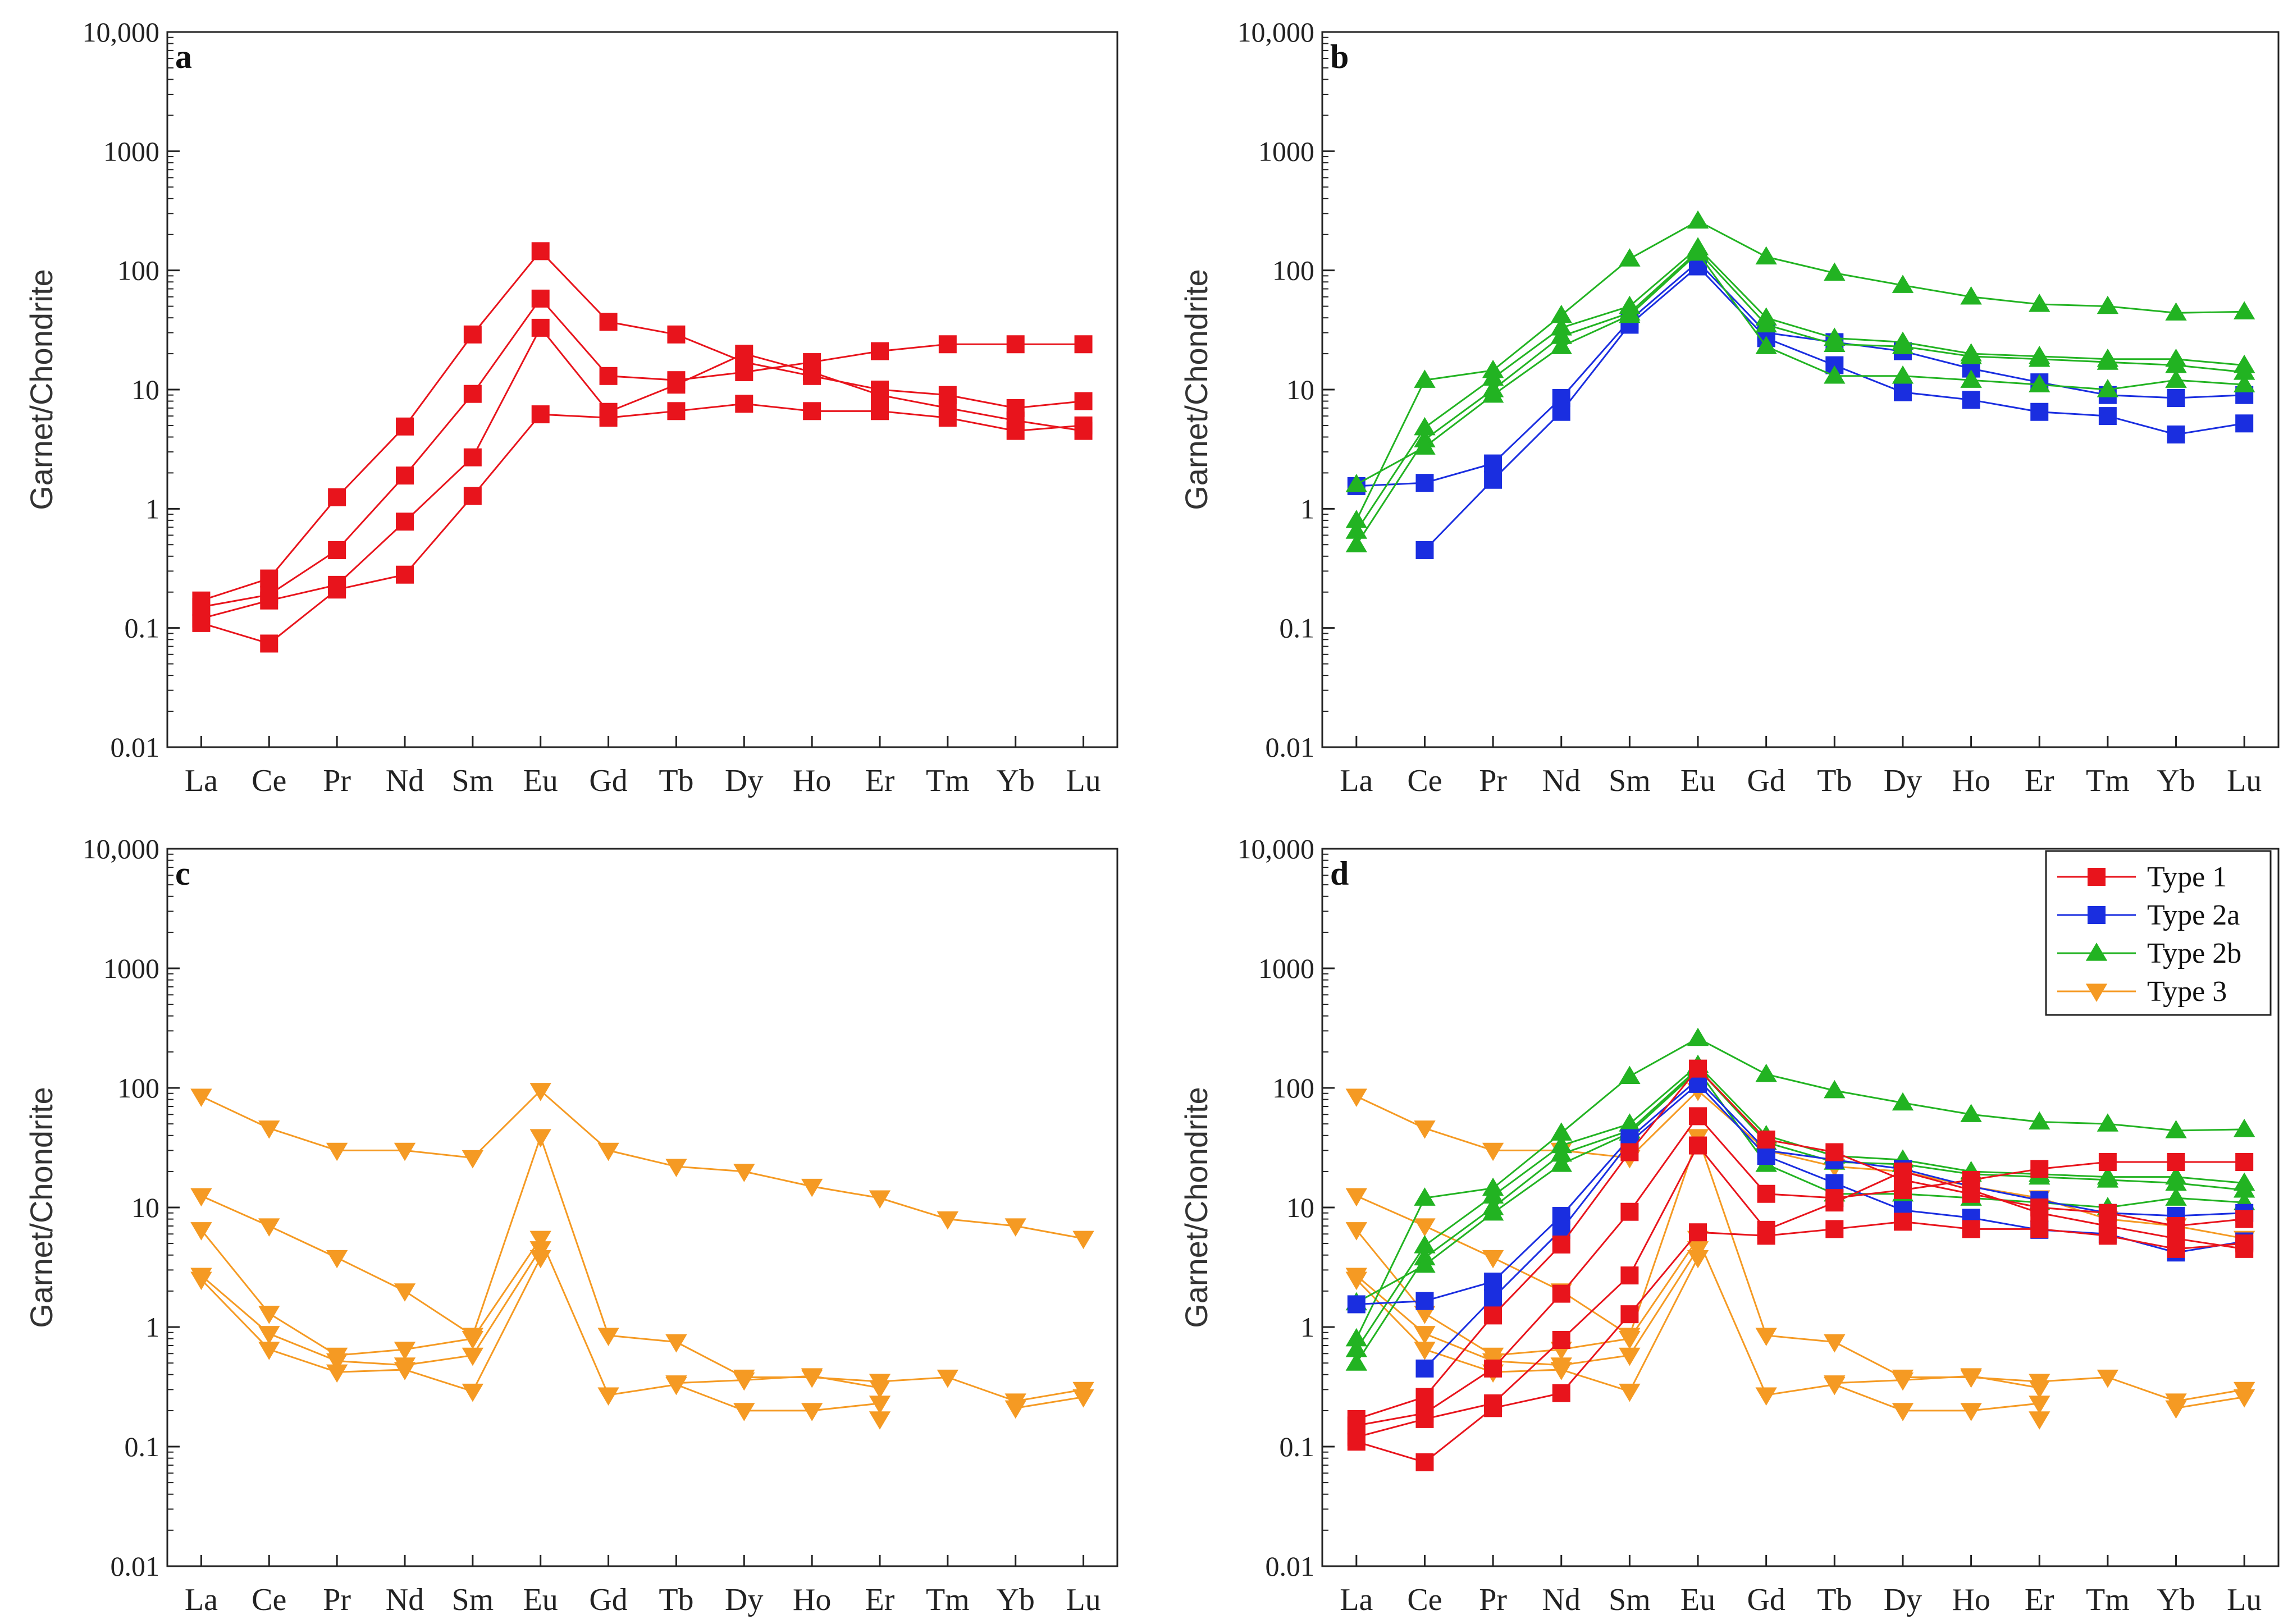 This screenshot has width=2288, height=1624. I want to click on x-tick-label: Er, so click(880, 1599).